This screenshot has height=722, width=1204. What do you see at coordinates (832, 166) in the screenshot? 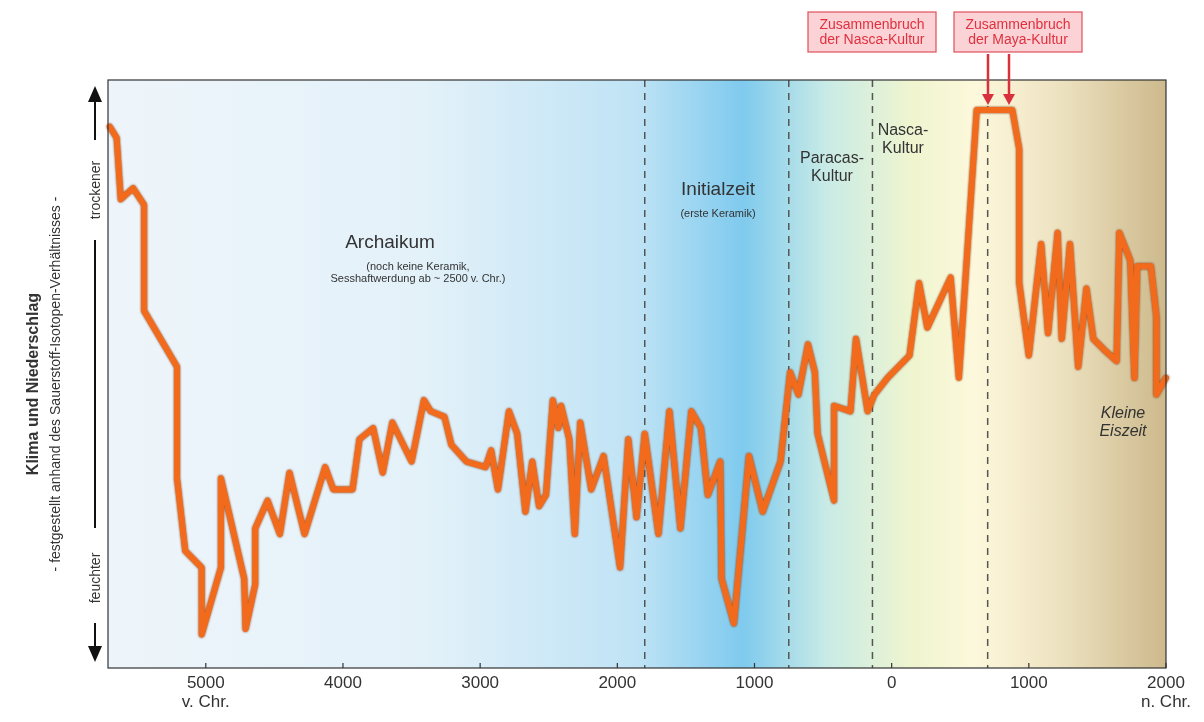
I see `annotation: Paracas- Kultur` at bounding box center [832, 166].